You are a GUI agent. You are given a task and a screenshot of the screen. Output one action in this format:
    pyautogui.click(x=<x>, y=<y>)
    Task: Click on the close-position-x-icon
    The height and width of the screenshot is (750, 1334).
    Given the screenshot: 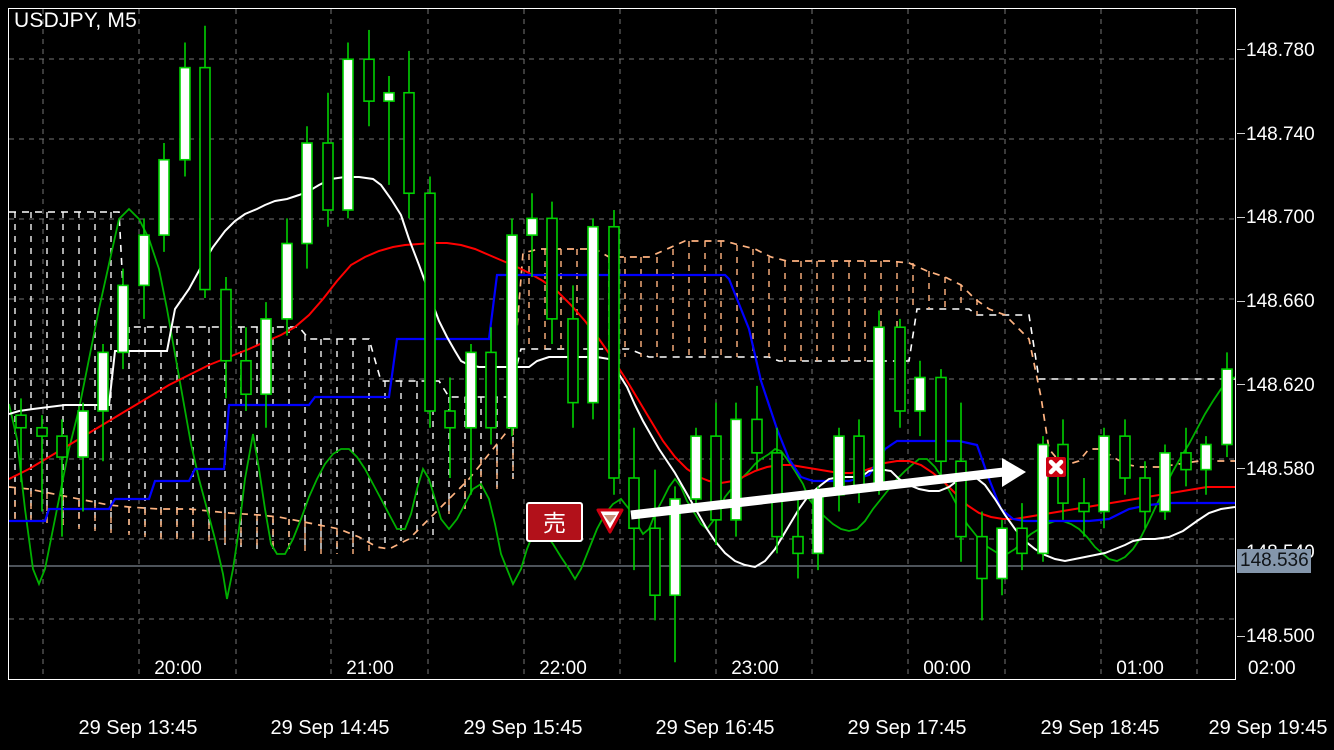 What is the action you would take?
    pyautogui.click(x=1056, y=467)
    